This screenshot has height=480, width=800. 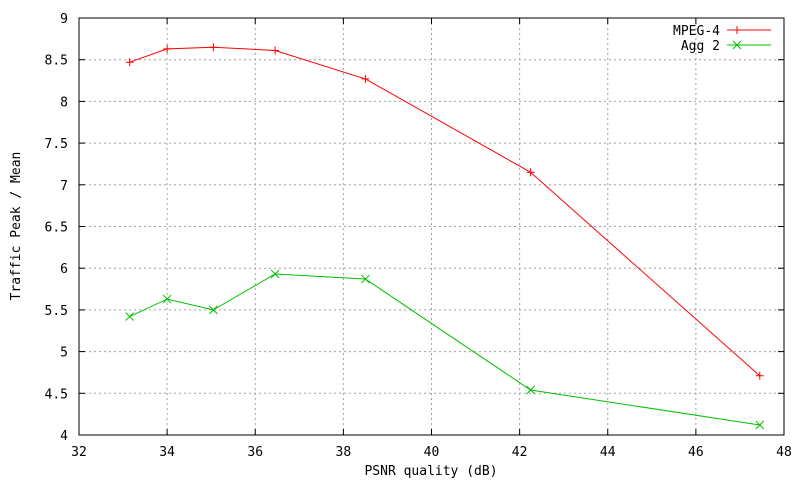 What do you see at coordinates (784, 452) in the screenshot?
I see `x-tick-label: 48` at bounding box center [784, 452].